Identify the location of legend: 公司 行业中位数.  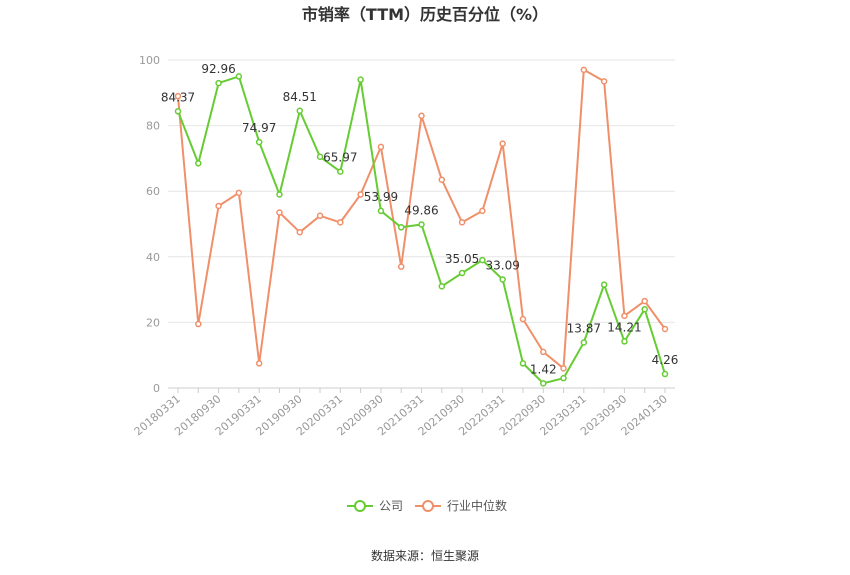
(427, 505).